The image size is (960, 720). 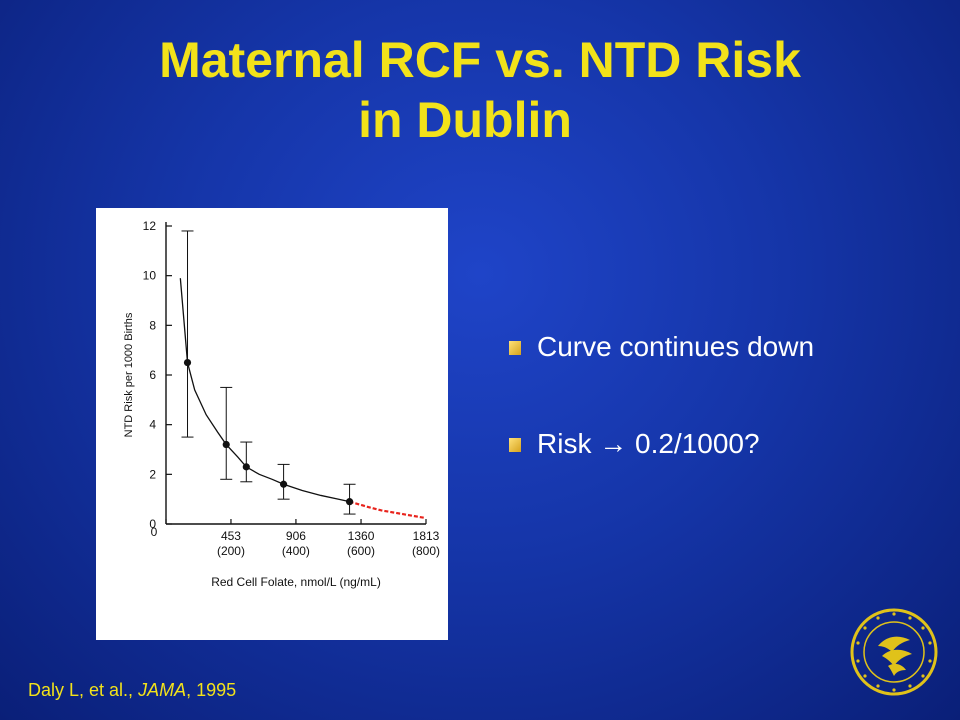 I want to click on hhs-seal-icon, so click(x=894, y=652).